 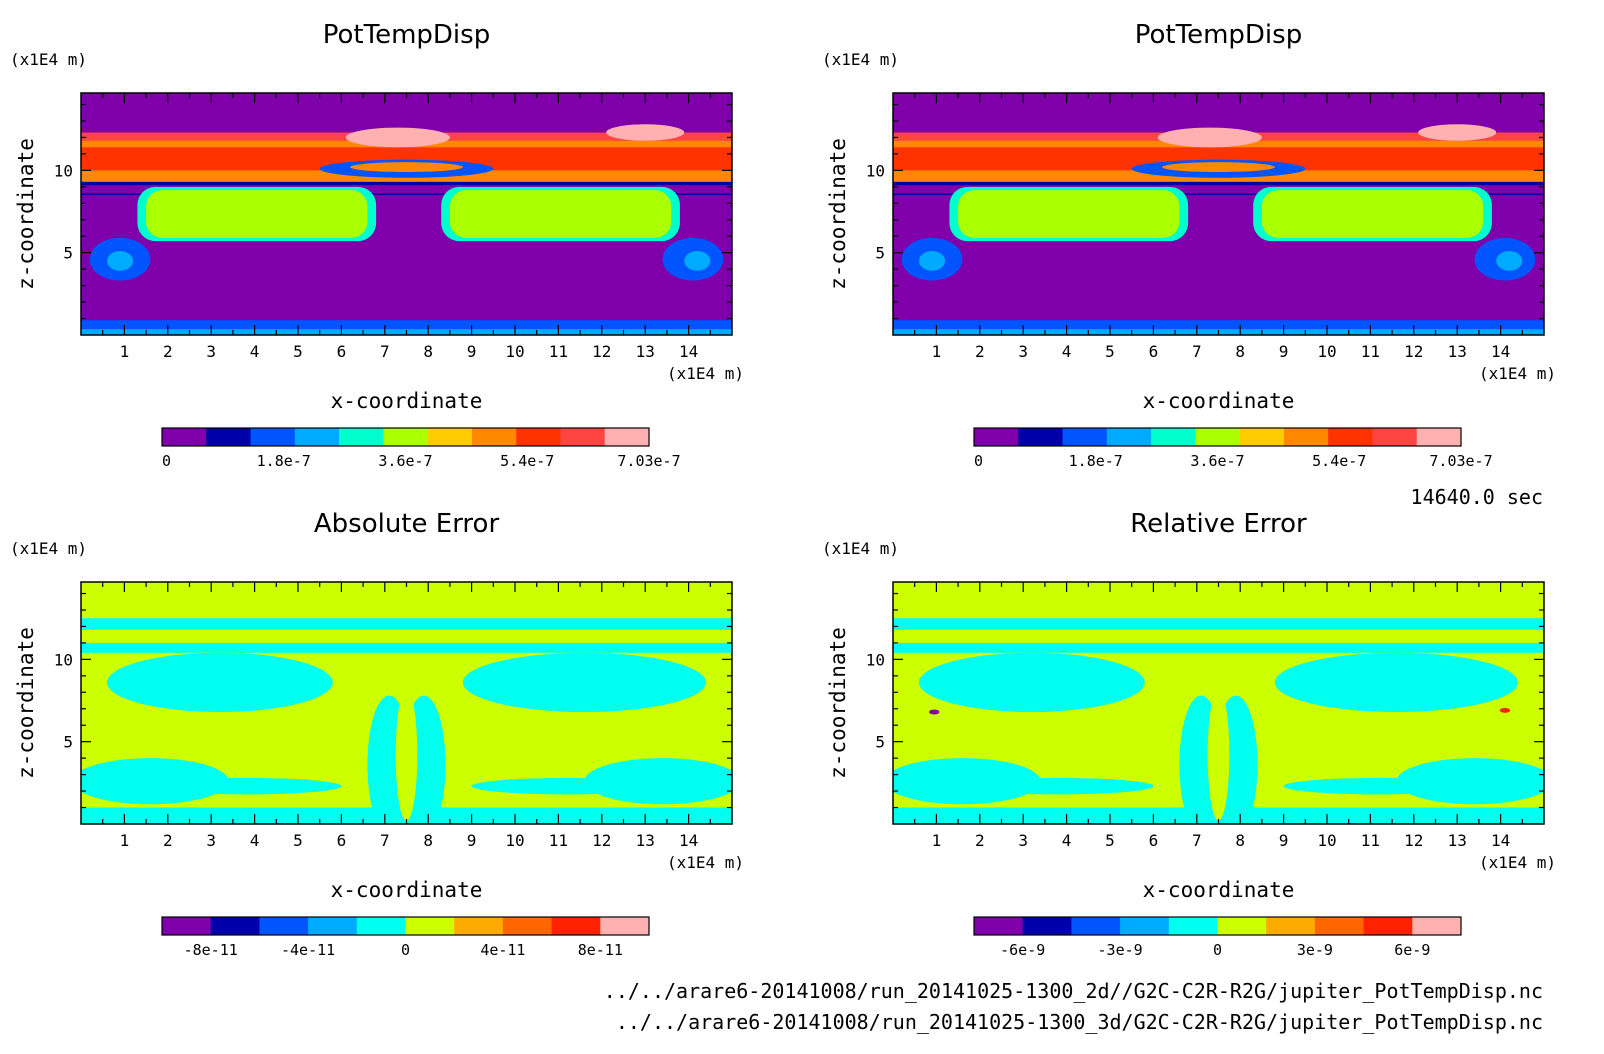 What do you see at coordinates (502, 950) in the screenshot?
I see `colorbar-tick-label: 4e-11` at bounding box center [502, 950].